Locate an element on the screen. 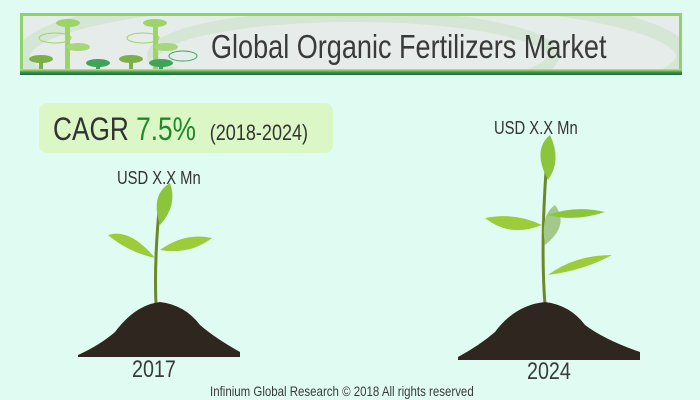 The image size is (700, 400). banner-decoration is located at coordinates (351, 44).